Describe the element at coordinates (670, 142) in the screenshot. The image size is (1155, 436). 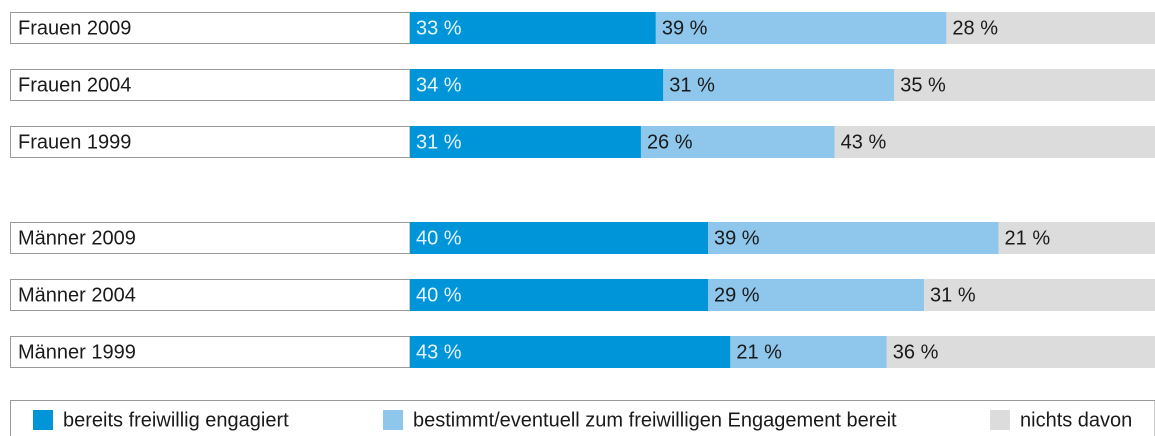
I see `value-label: 26 %` at that location.